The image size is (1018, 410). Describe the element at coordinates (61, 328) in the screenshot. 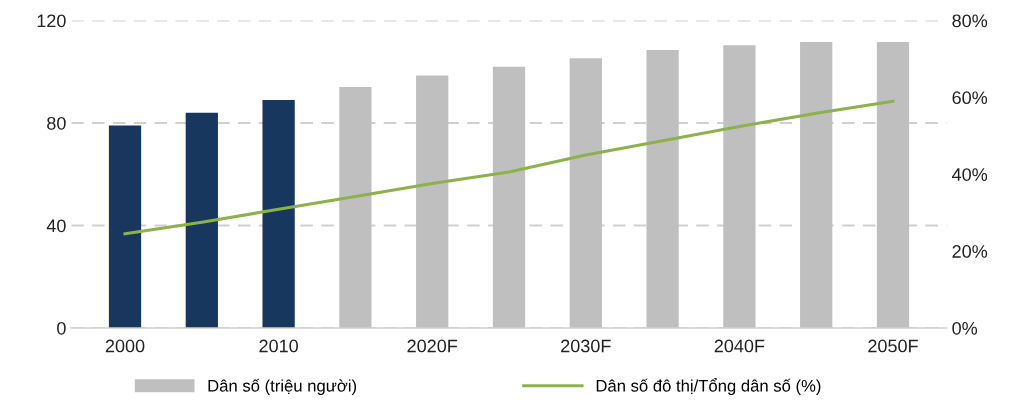

I see `y-tick-label: 0` at that location.